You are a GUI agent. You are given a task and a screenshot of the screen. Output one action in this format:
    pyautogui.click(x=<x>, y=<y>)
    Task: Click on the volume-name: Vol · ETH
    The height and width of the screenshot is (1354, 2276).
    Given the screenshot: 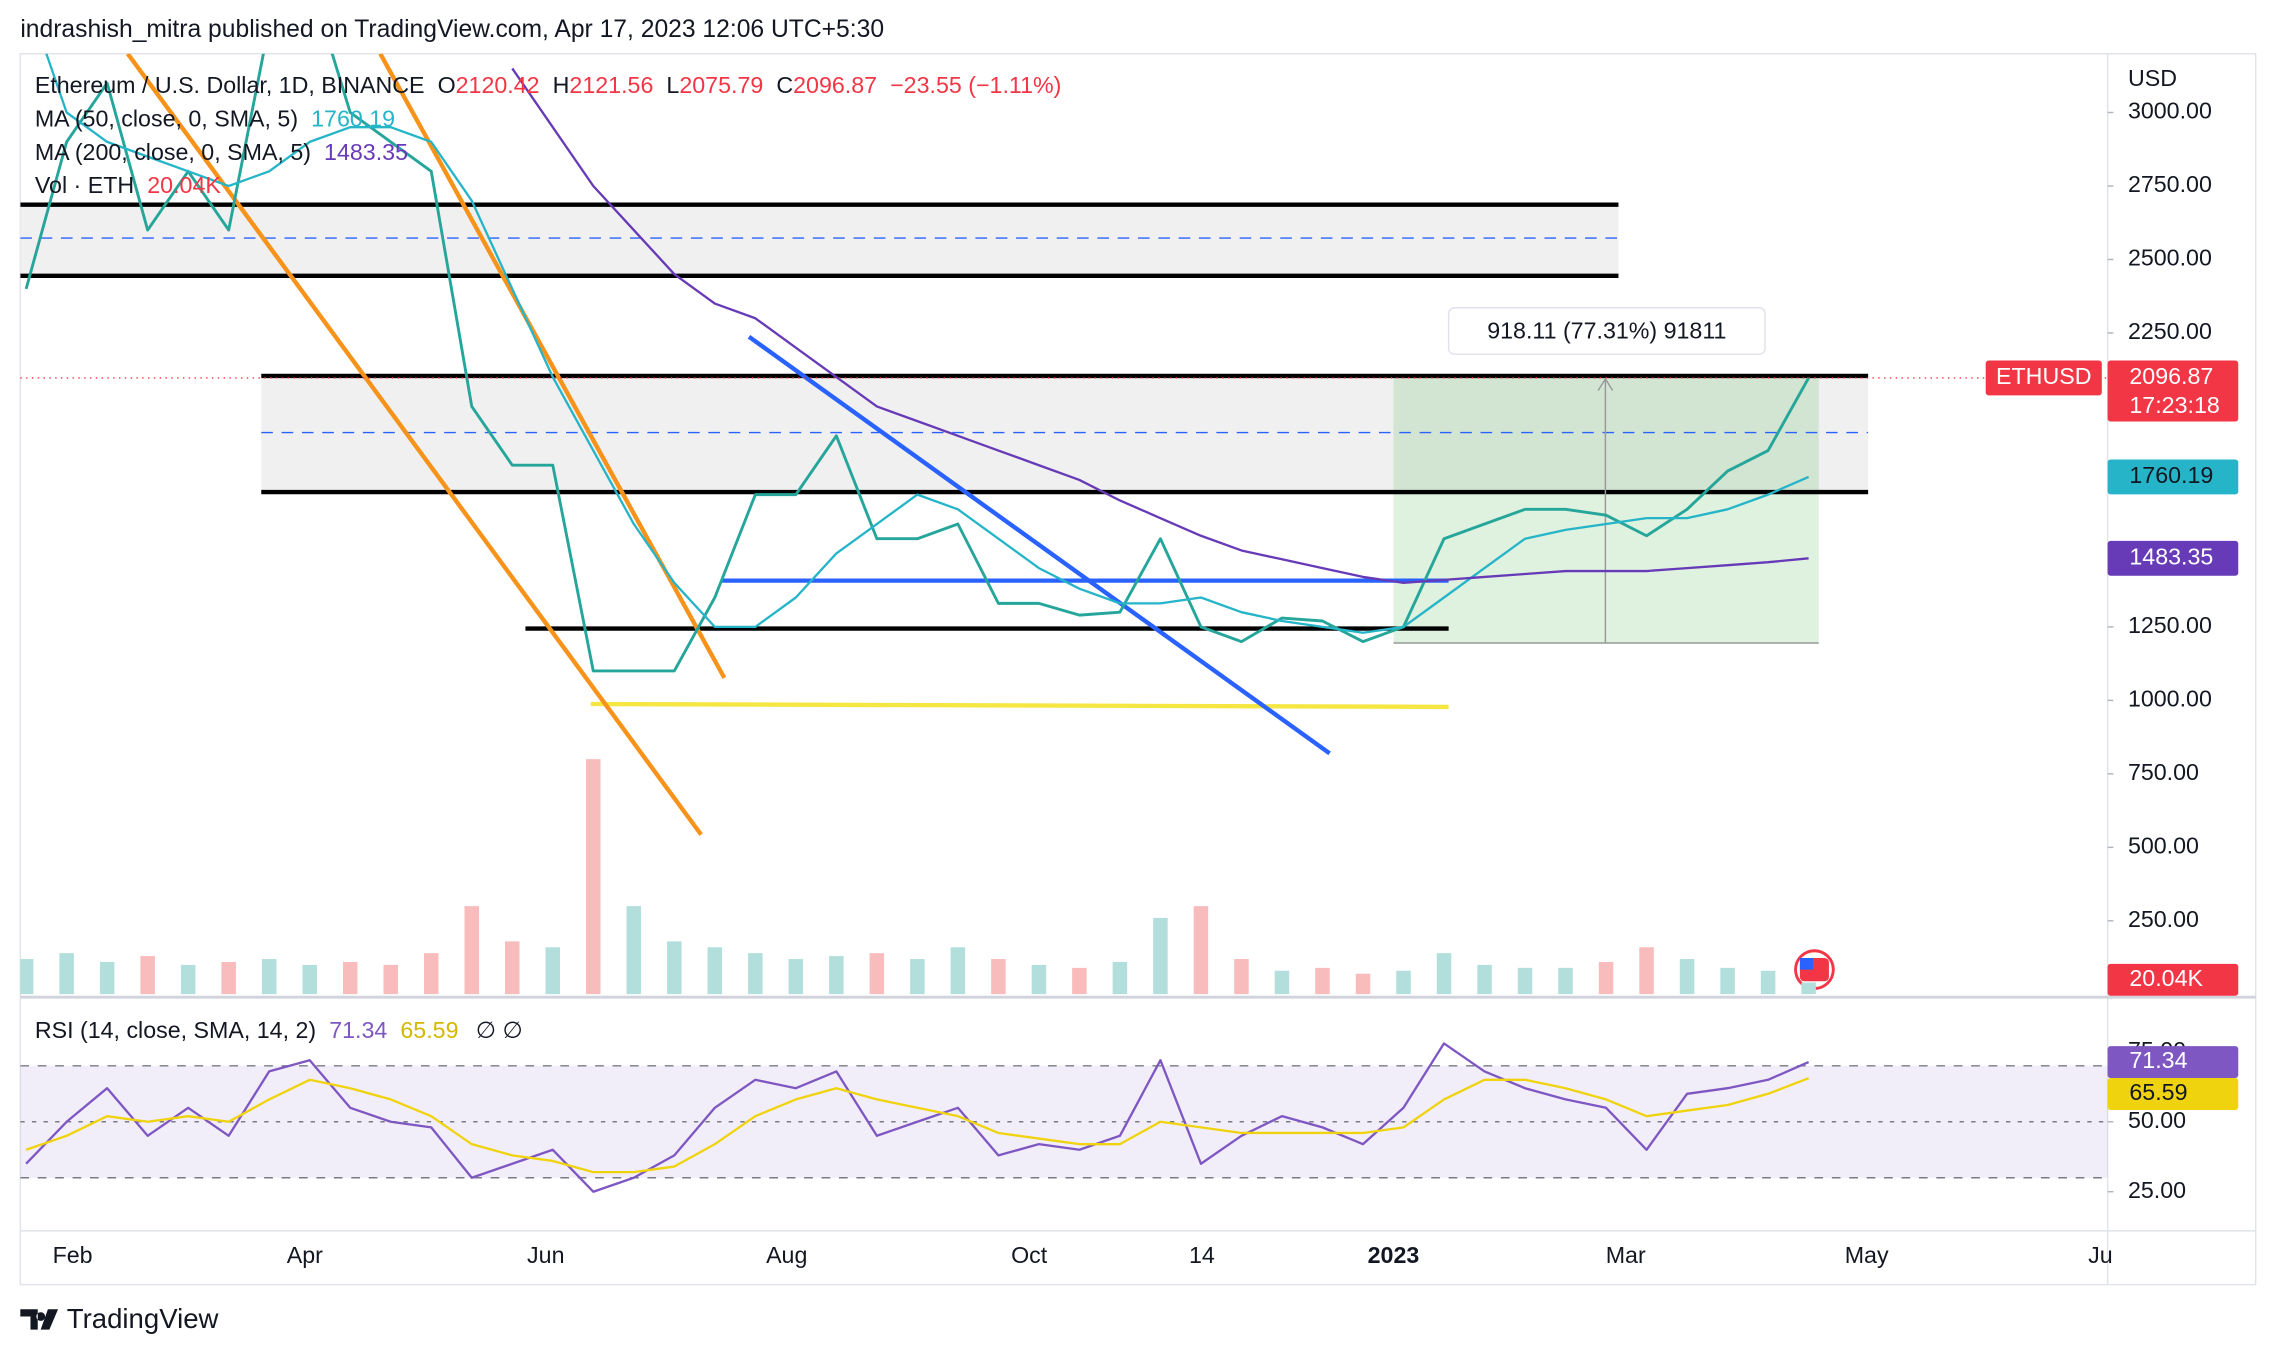 What is the action you would take?
    pyautogui.click(x=84, y=185)
    